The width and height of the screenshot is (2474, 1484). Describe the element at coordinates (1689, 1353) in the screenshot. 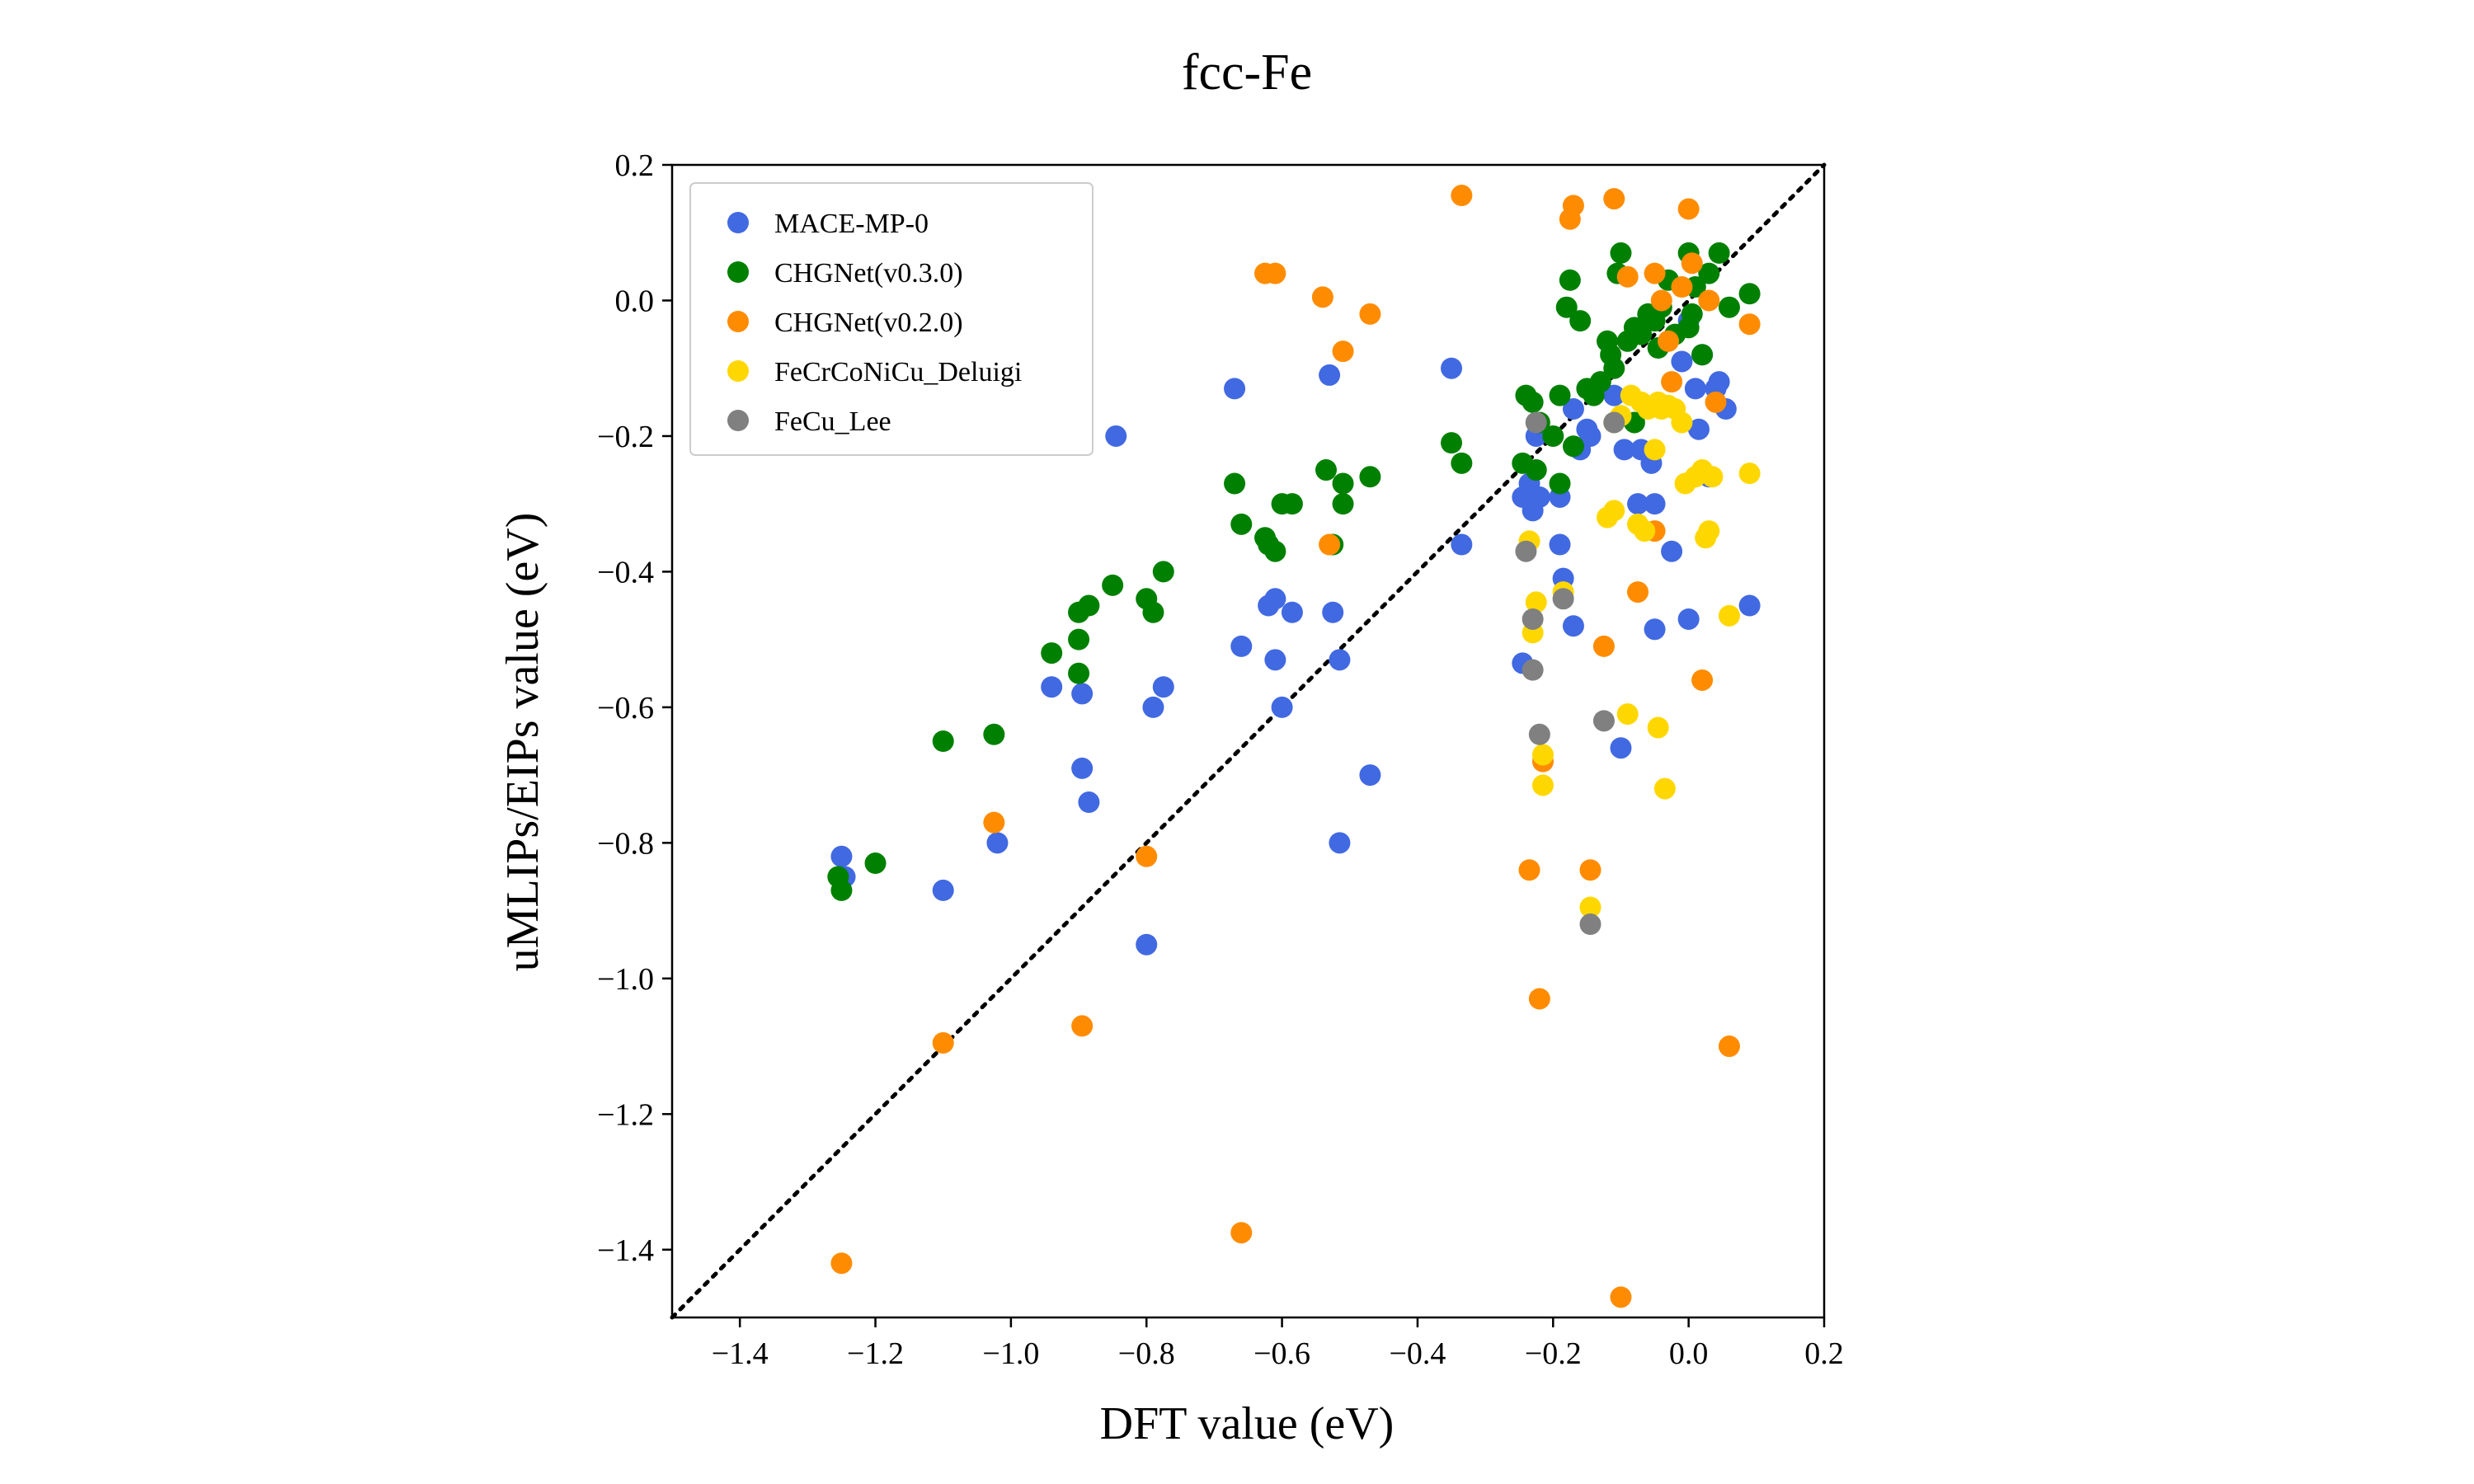

I see `x-tick-label: 0.0` at that location.